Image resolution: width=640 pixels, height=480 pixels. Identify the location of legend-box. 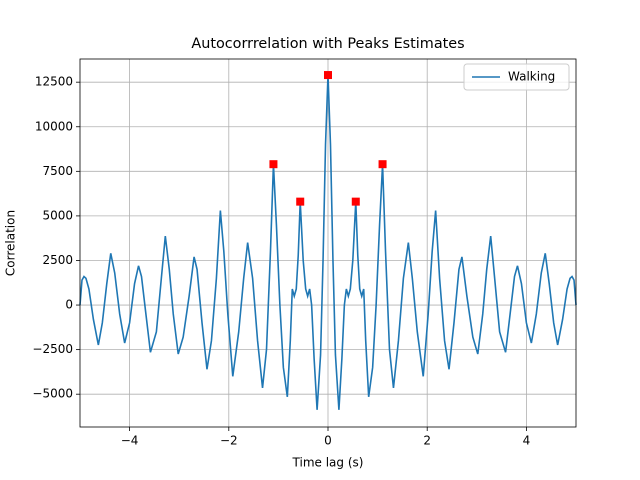
(516, 77).